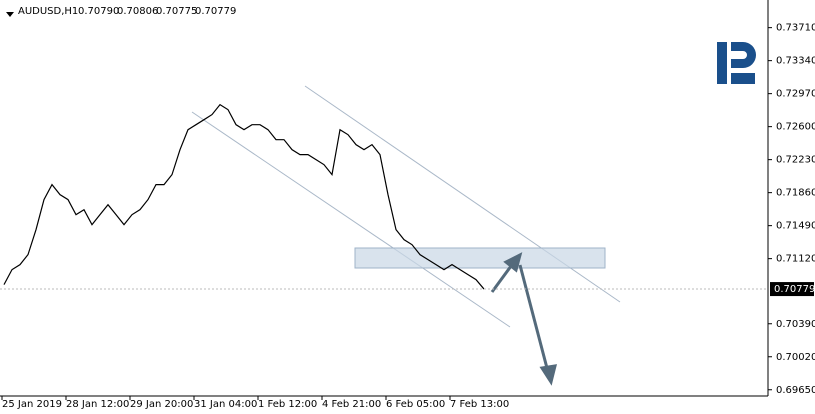 This screenshot has height=414, width=815. Describe the element at coordinates (524, 319) in the screenshot. I see `forecast-arrows` at that location.